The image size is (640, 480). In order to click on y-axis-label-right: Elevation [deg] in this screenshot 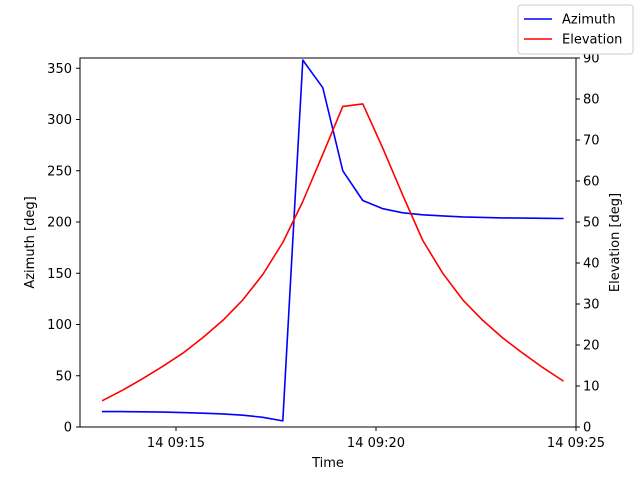, I will do `click(615, 242)`.